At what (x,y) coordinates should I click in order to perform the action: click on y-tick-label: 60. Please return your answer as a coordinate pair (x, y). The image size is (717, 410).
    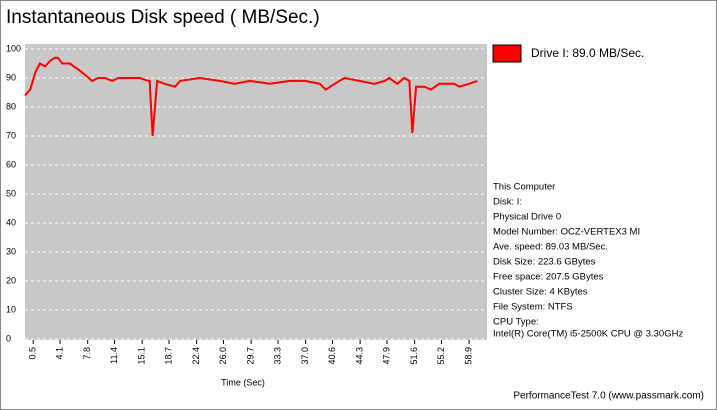
    Looking at the image, I should click on (11, 164).